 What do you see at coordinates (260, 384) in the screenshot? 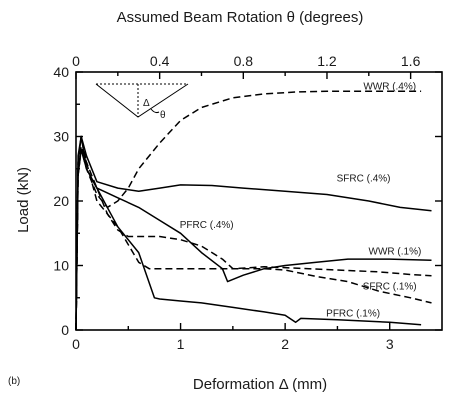
I see `x-axis-title: Deformation Δ (mm)` at bounding box center [260, 384].